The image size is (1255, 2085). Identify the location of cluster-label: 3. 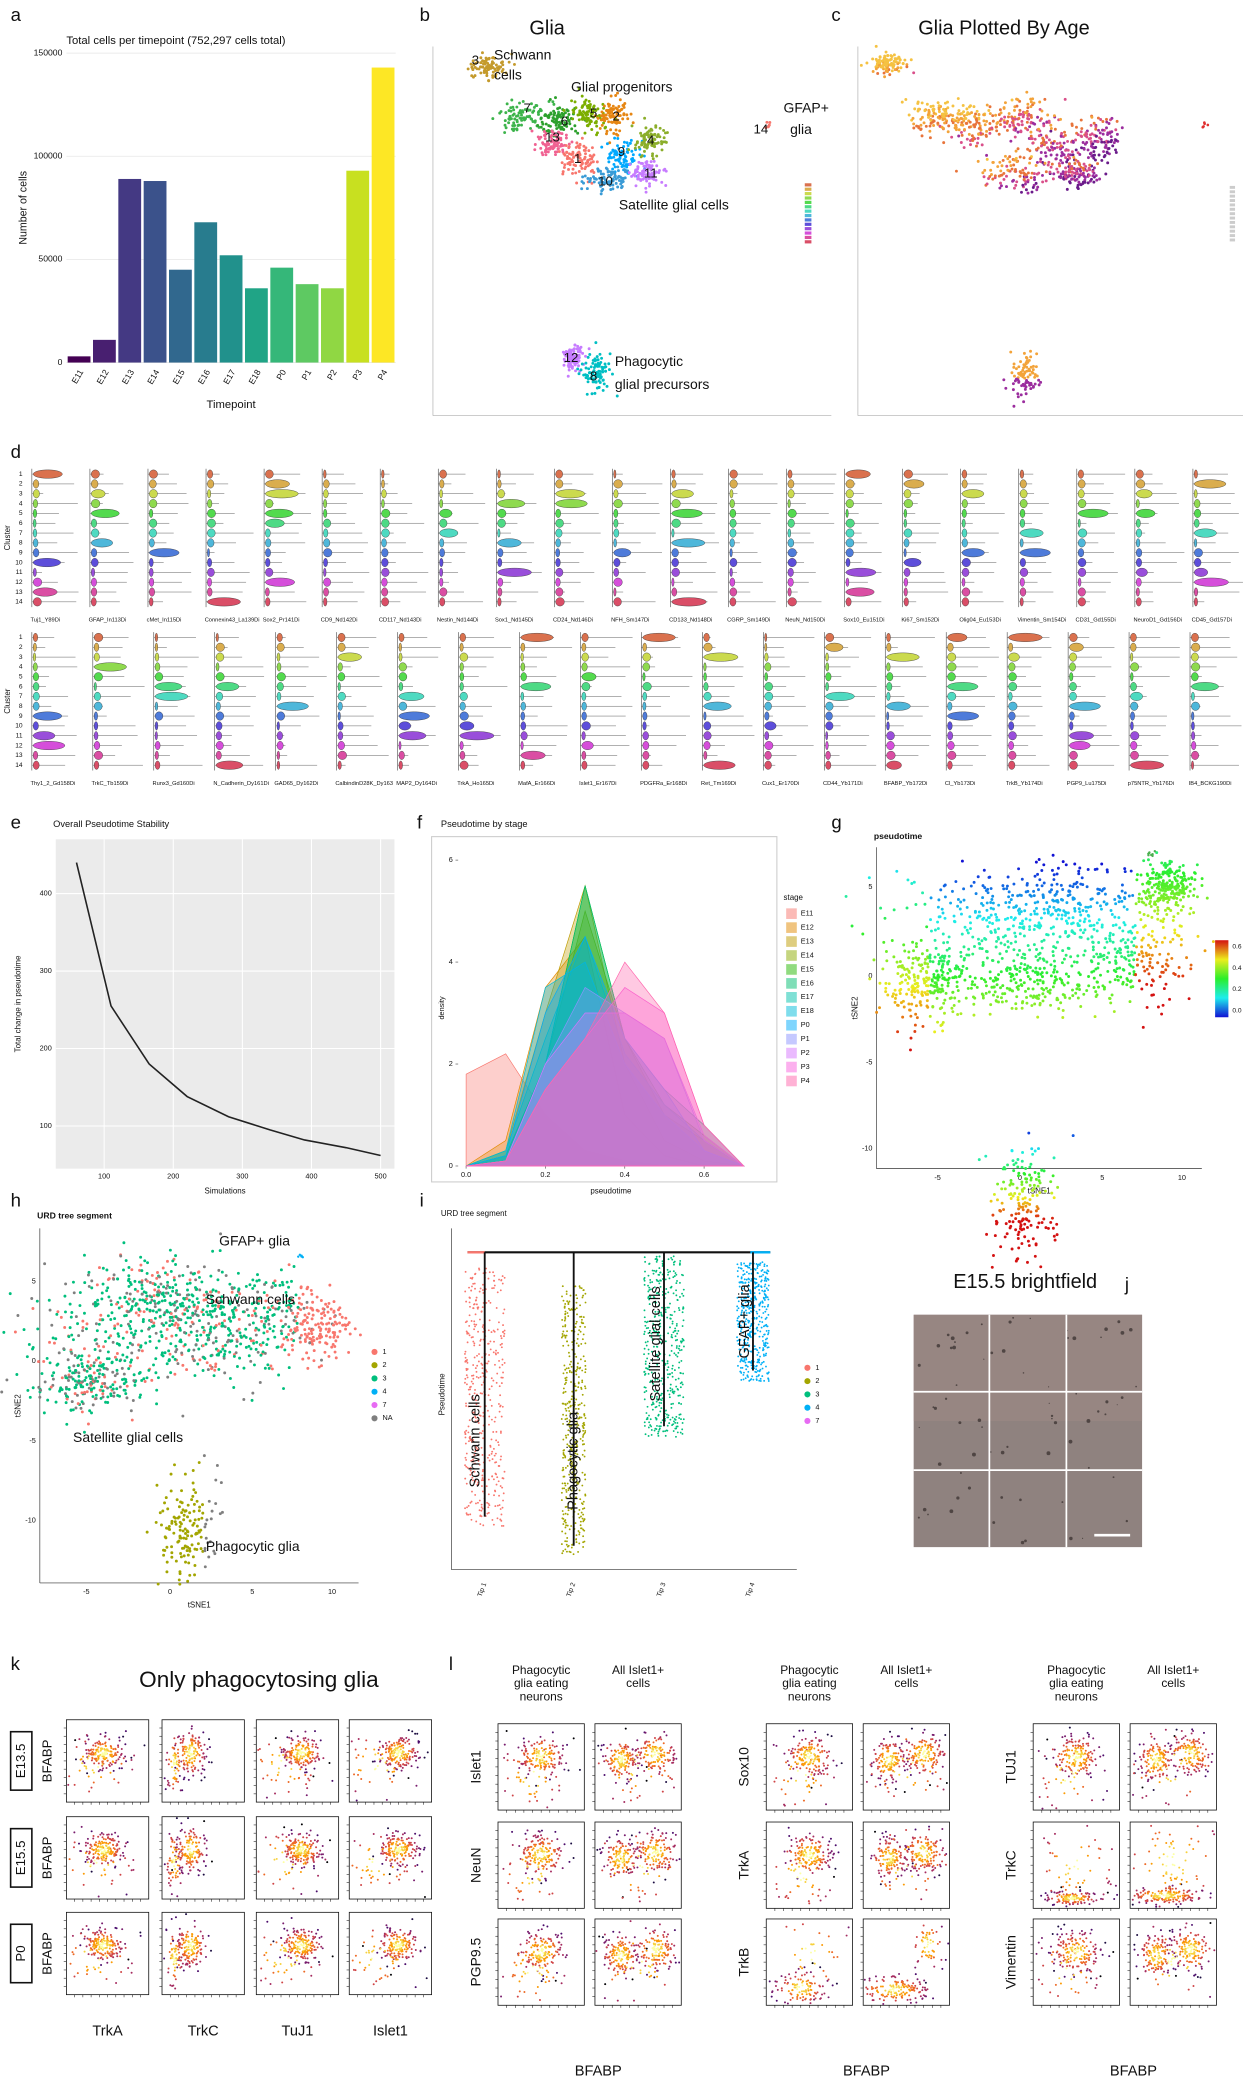
(475, 60).